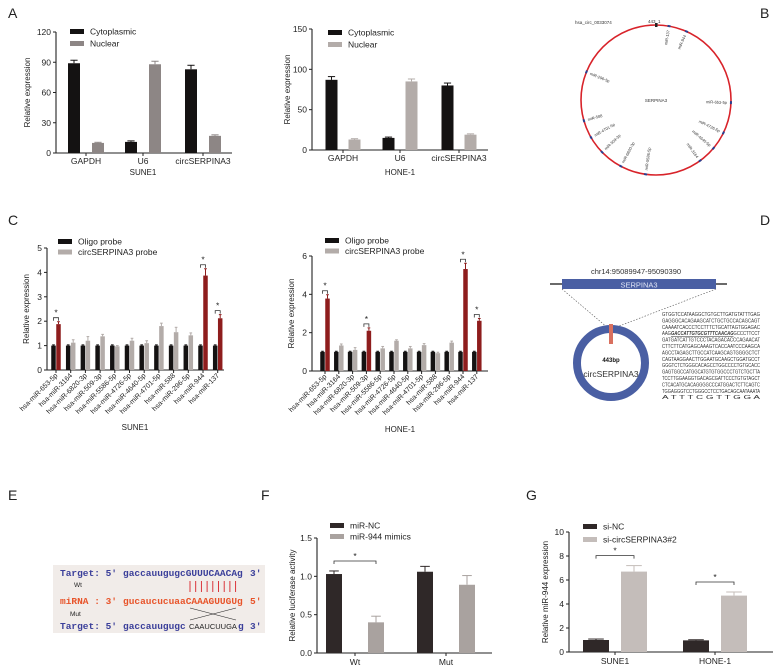 The image size is (780, 671). What do you see at coordinates (400, 172) in the screenshot?
I see `x-axis-label: HONE-1` at bounding box center [400, 172].